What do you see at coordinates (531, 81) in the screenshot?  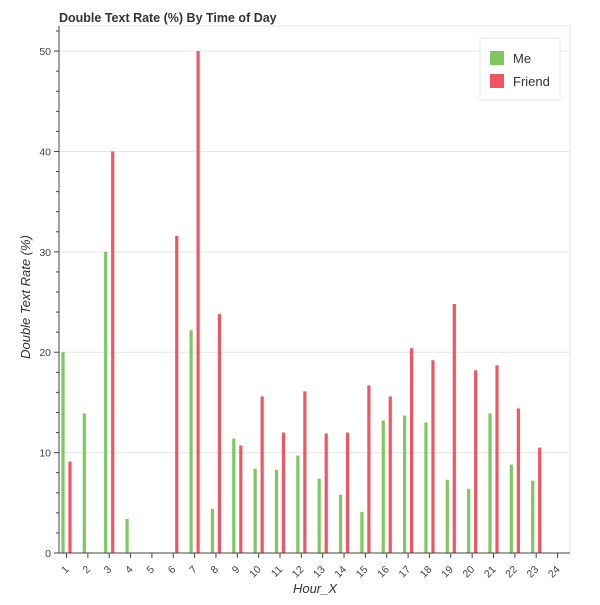 I see `legend-label-friend: Friend` at bounding box center [531, 81].